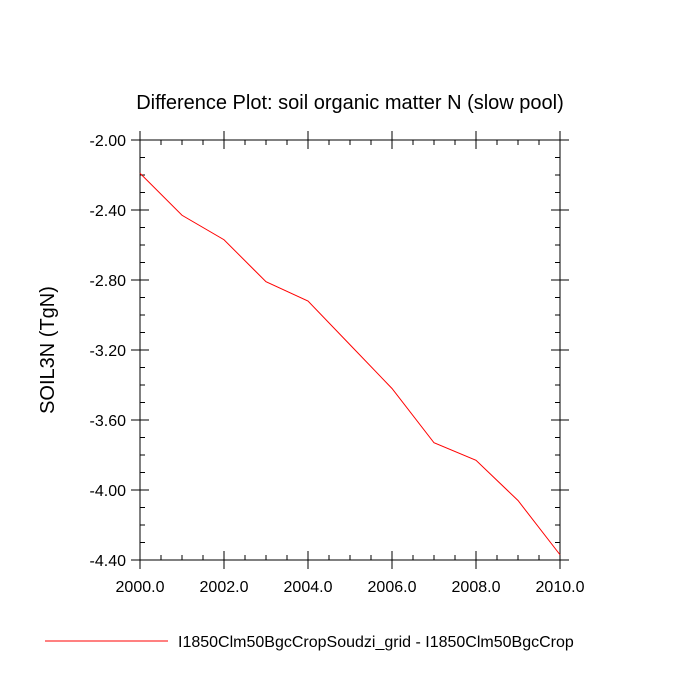  I want to click on y-tick-label: -4.40, so click(108, 561).